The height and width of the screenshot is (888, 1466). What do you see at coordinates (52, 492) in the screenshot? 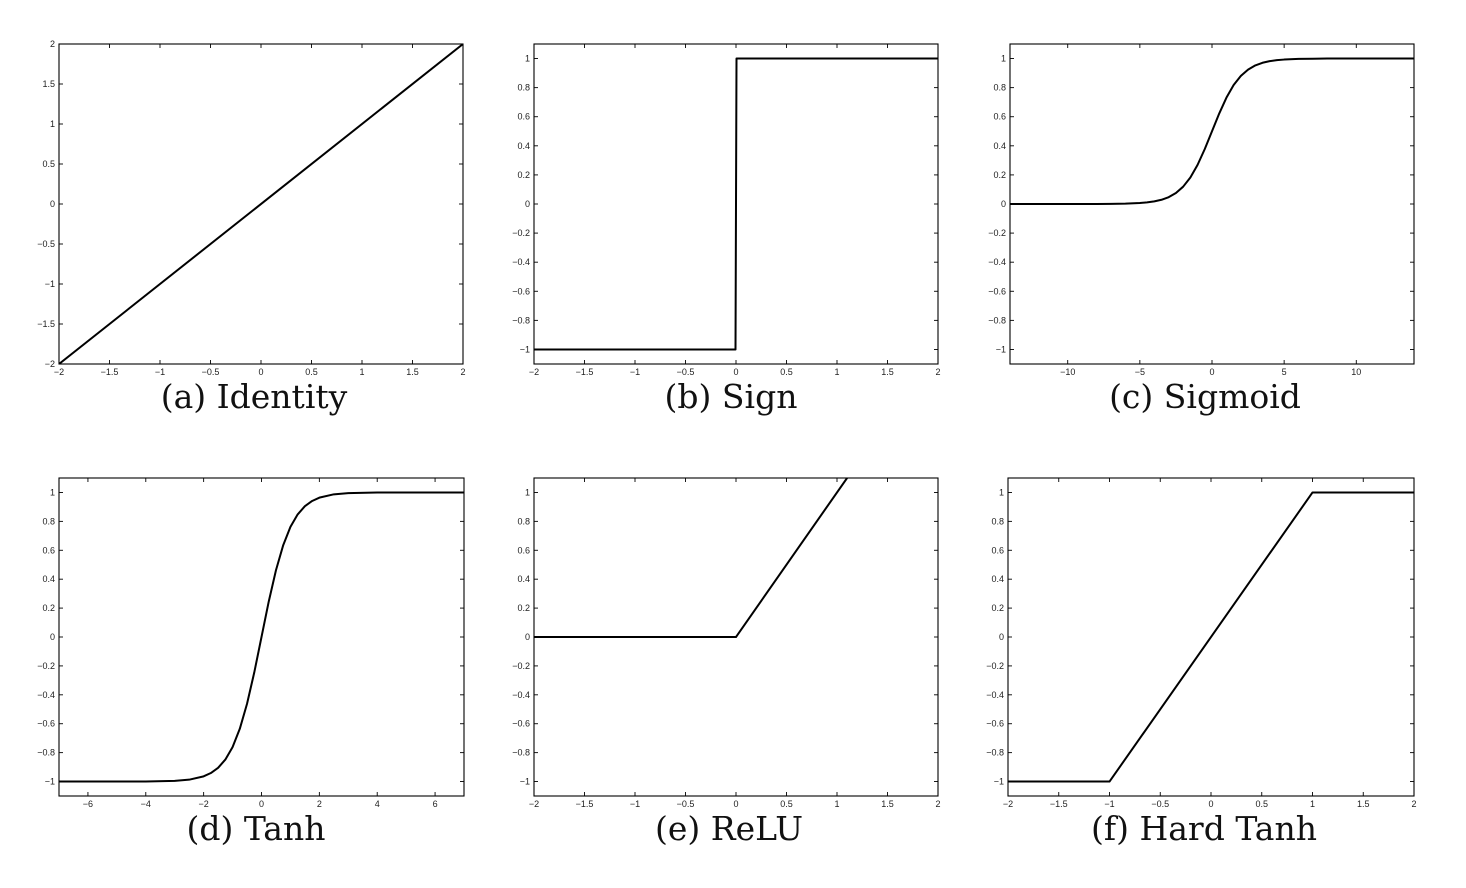
I see `tanh-y-tick-label: 1` at bounding box center [52, 492].